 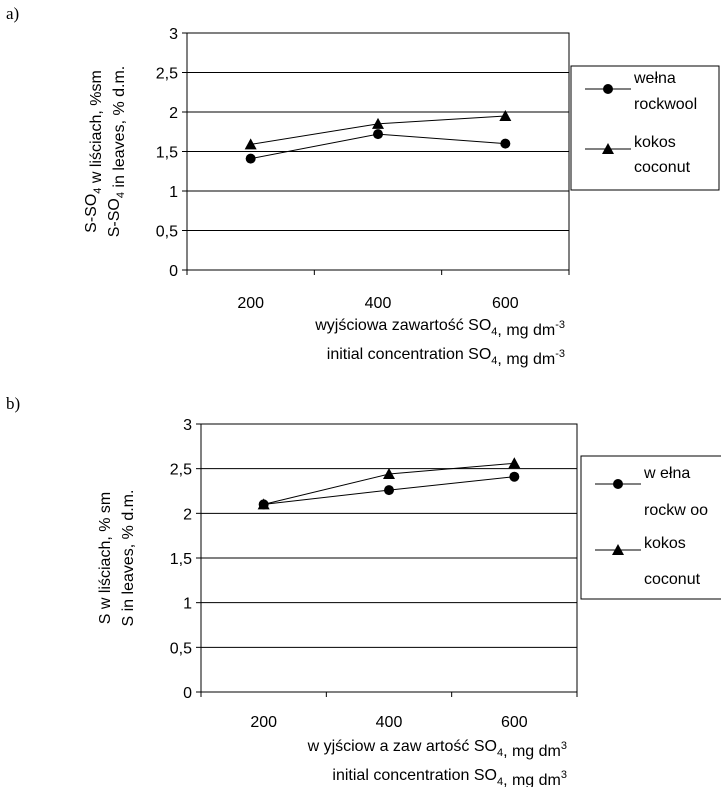 What do you see at coordinates (446, 357) in the screenshot?
I see `x-axis-label-line2: initial concentration SO4, mg dm-3` at bounding box center [446, 357].